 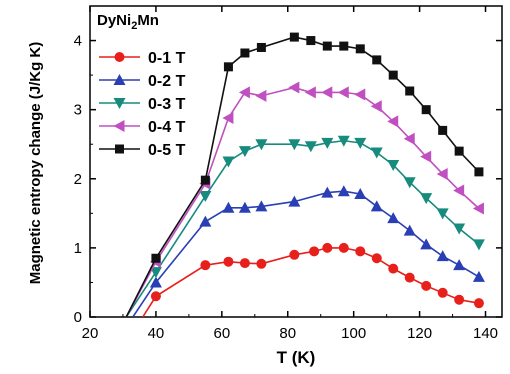 What do you see at coordinates (134, 26) in the screenshot?
I see `annotation-subscript: 2` at bounding box center [134, 26].